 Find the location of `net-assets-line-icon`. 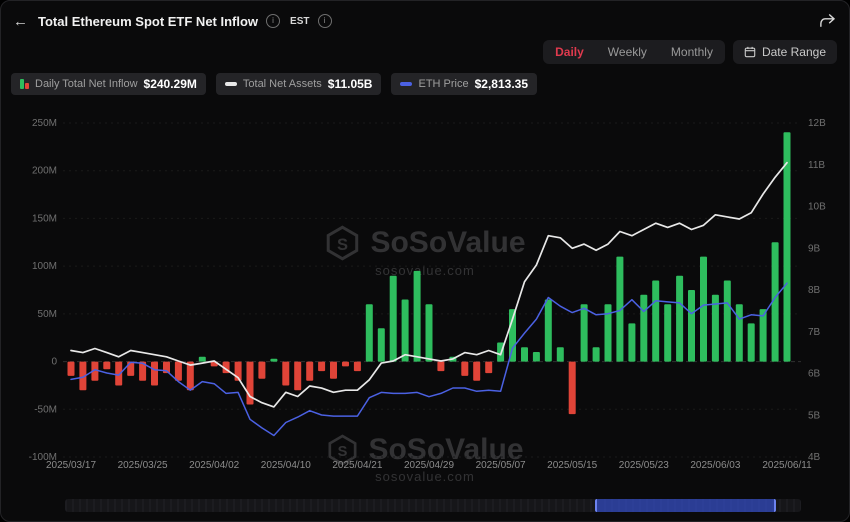

net-assets-line-icon is located at coordinates (230, 84).